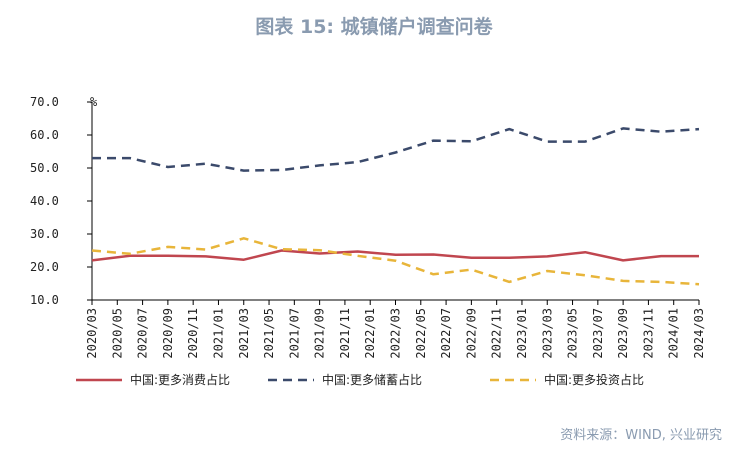  What do you see at coordinates (44, 168) in the screenshot?
I see `y-tick-label: 50.0` at bounding box center [44, 168].